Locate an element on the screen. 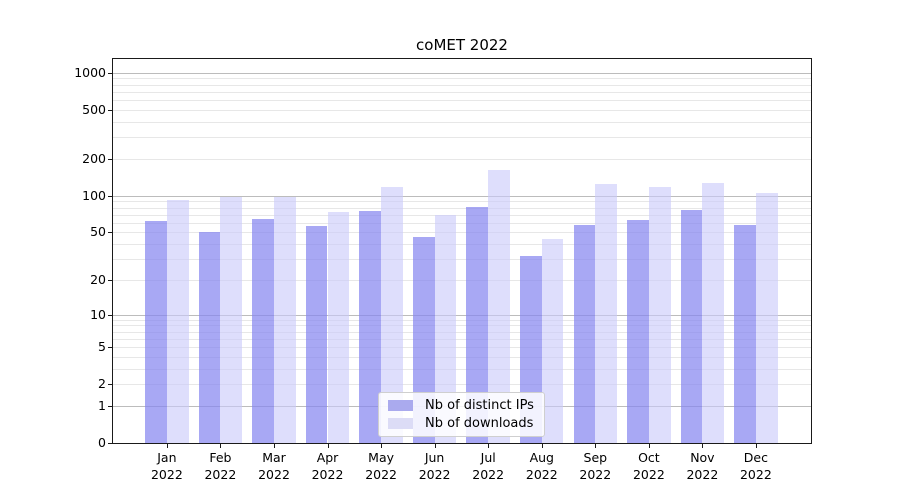 Image resolution: width=900 pixels, height=500 pixels. month-label: Nov is located at coordinates (702, 457).